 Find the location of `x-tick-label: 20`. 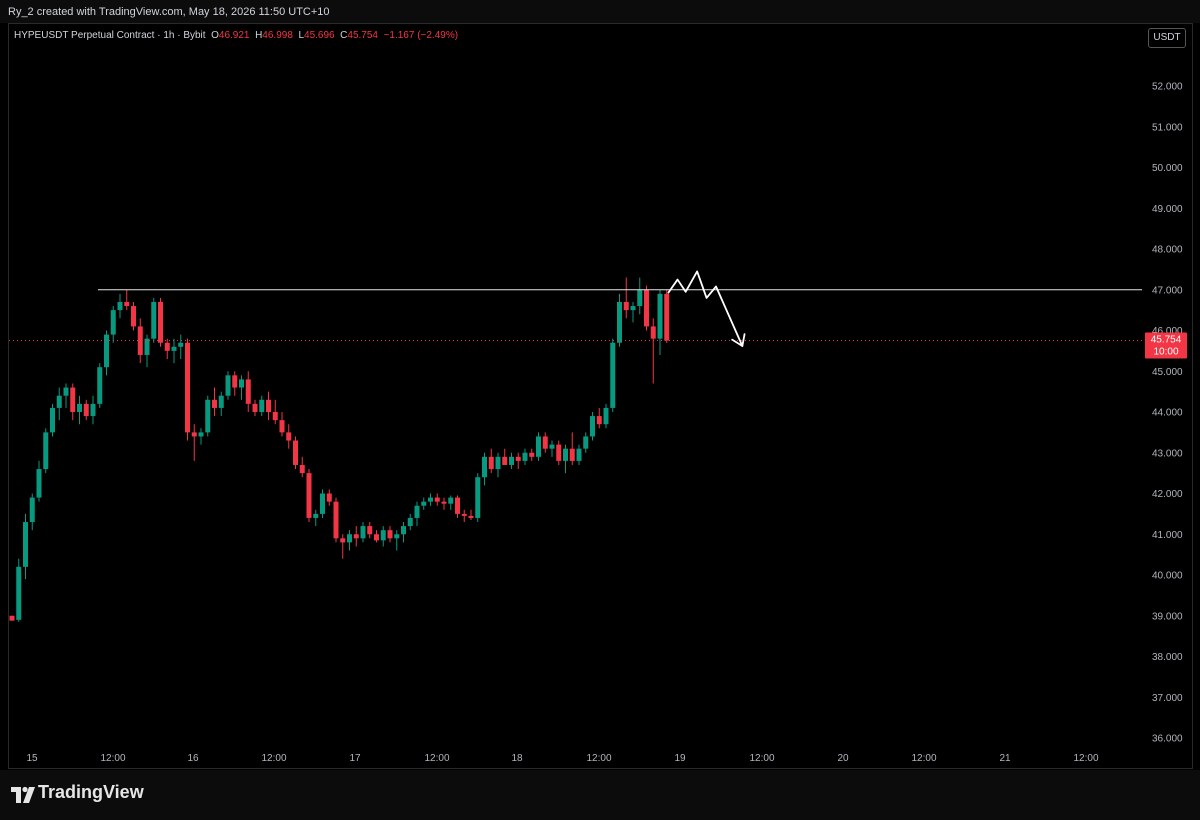

x-tick-label: 20 is located at coordinates (843, 758).